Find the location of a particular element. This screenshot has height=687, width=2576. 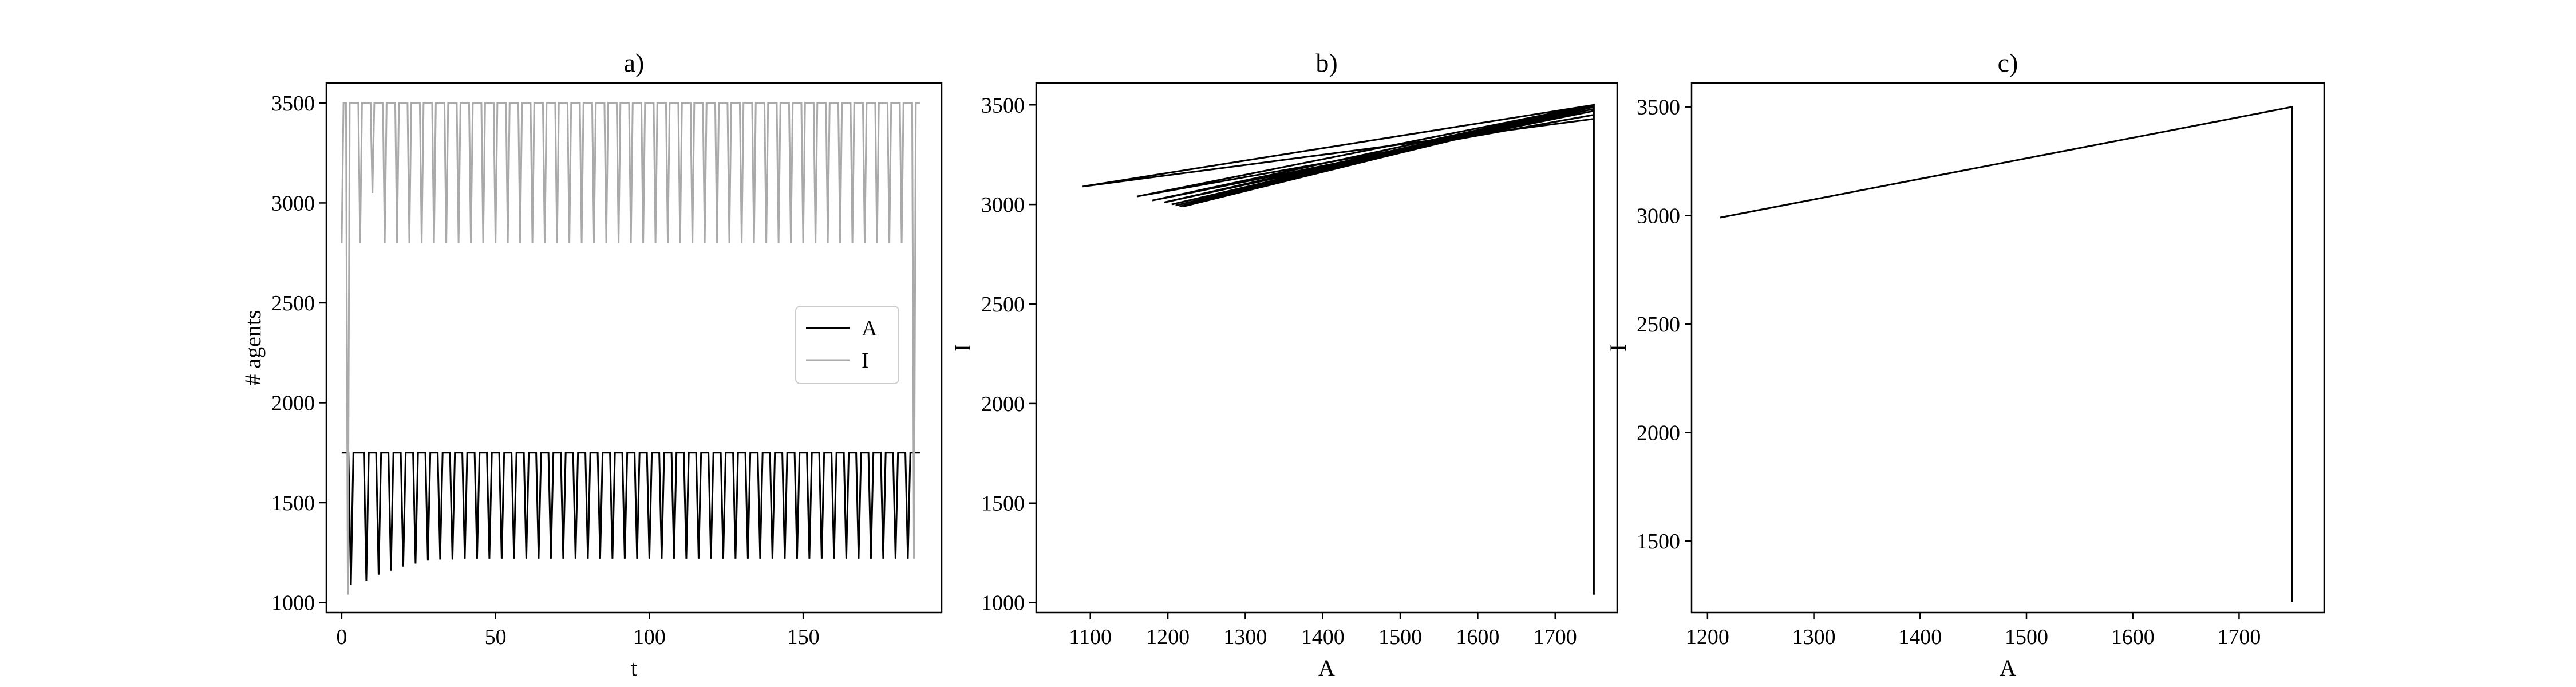

legend: AI is located at coordinates (847, 345).